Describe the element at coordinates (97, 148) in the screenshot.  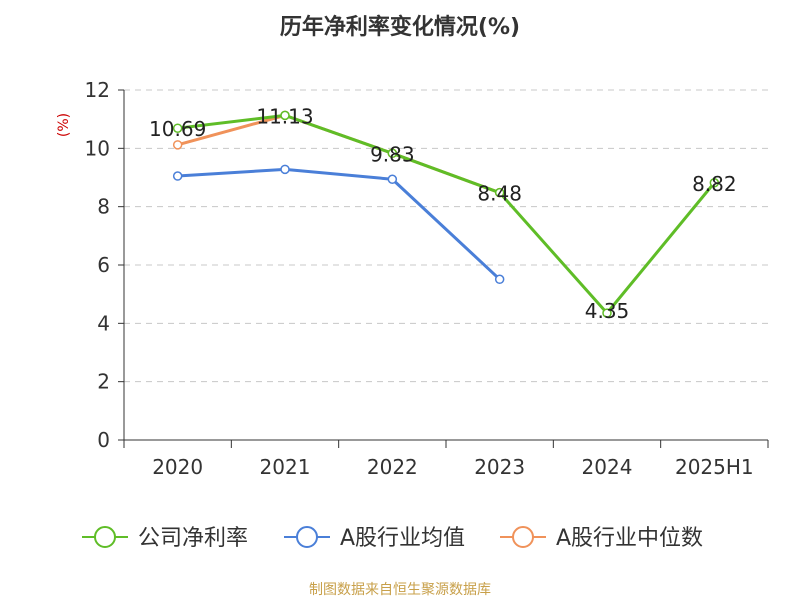
I see `y-tick-label: 10` at that location.